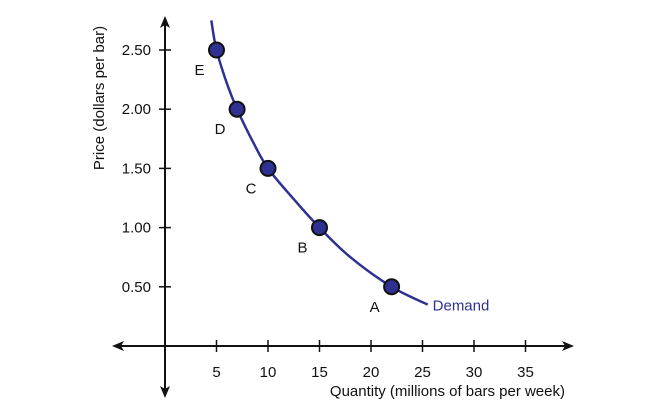 Image resolution: width=667 pixels, height=415 pixels. Describe the element at coordinates (136, 168) in the screenshot. I see `y-tick-label: 1.50` at that location.